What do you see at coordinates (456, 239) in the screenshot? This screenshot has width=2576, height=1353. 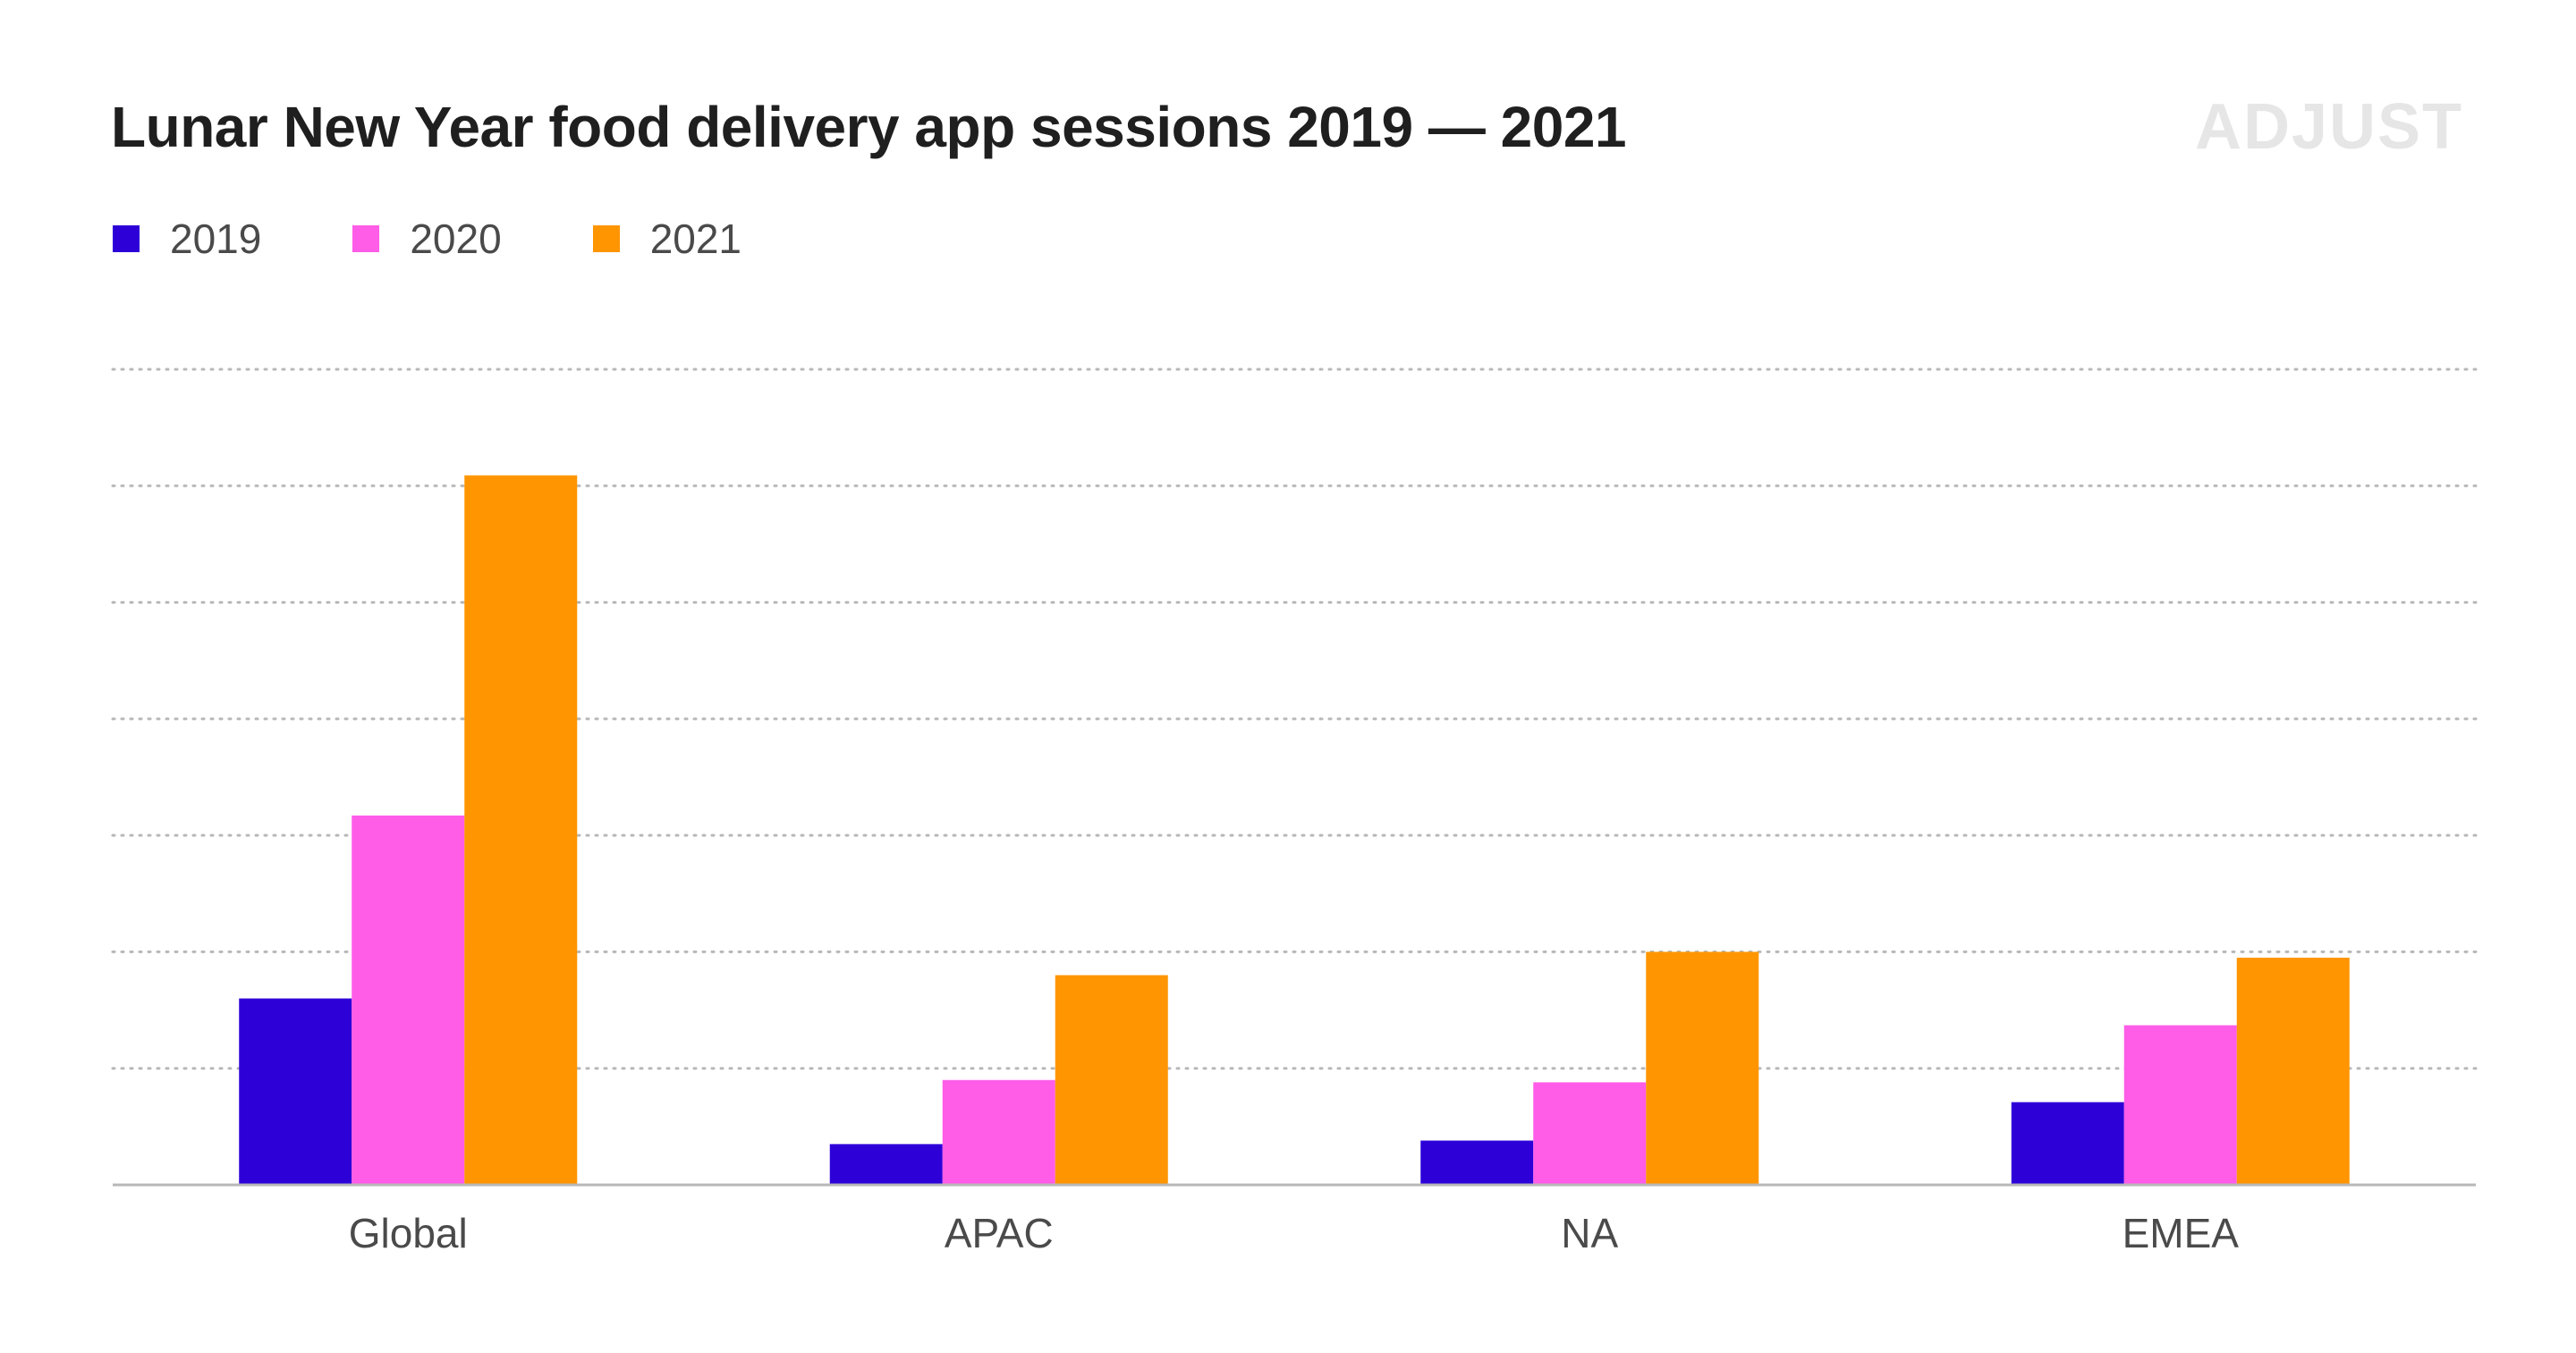 I see `legend-label-2020: 2020` at bounding box center [456, 239].